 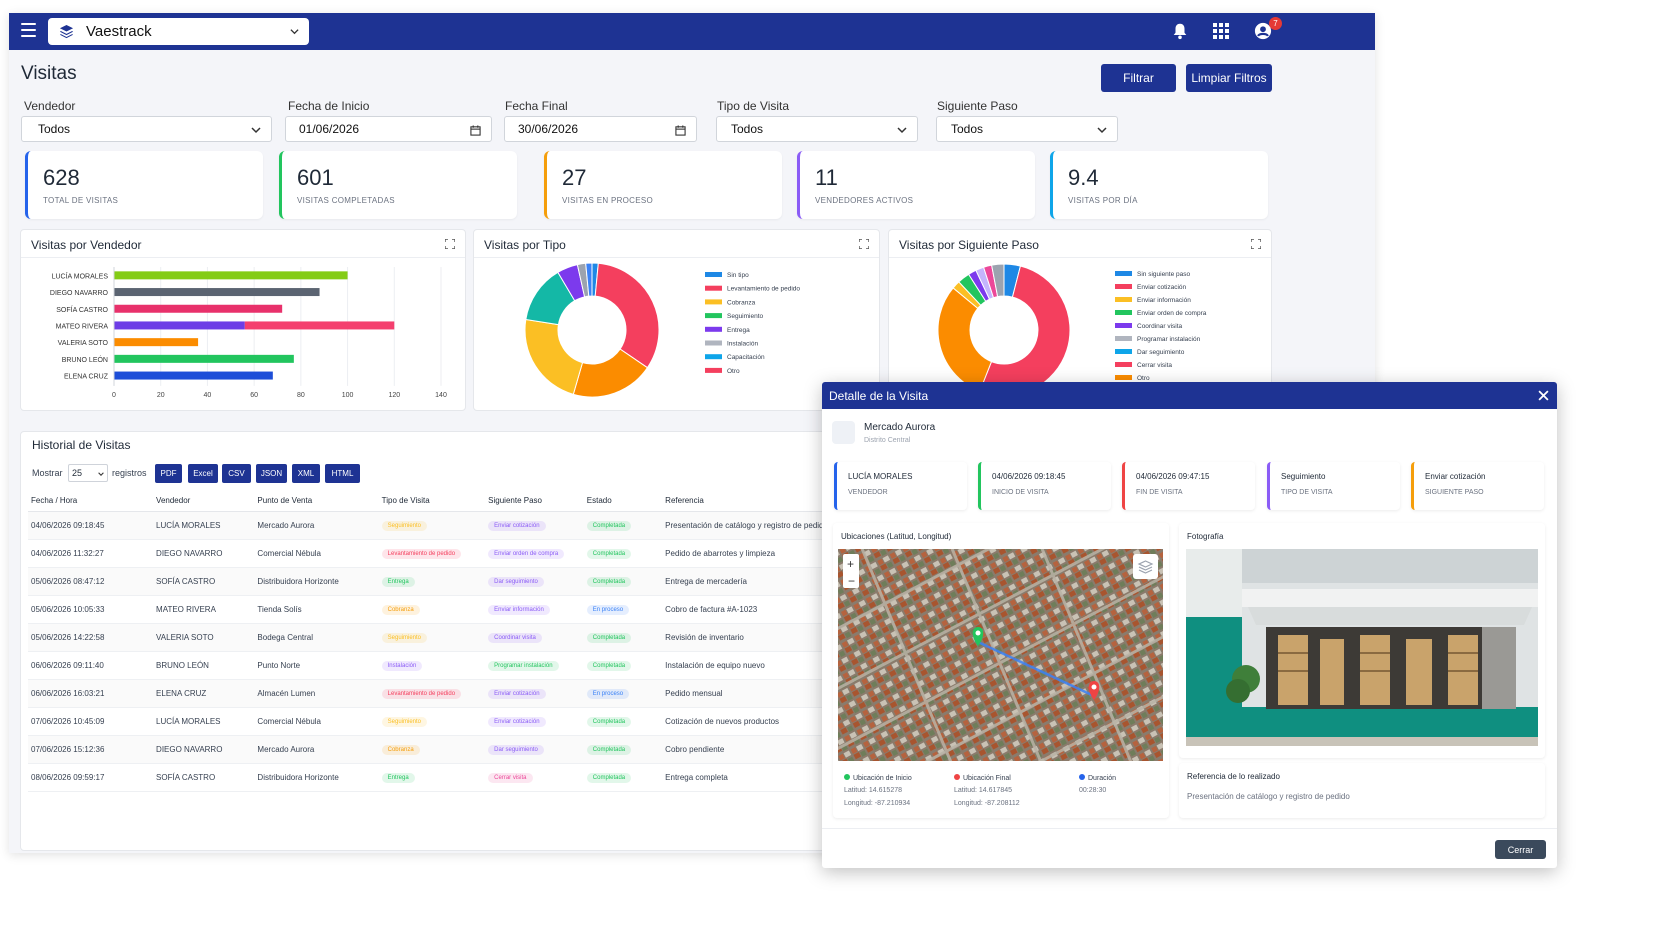 I want to click on export-xml-button: XML, so click(x=306, y=473).